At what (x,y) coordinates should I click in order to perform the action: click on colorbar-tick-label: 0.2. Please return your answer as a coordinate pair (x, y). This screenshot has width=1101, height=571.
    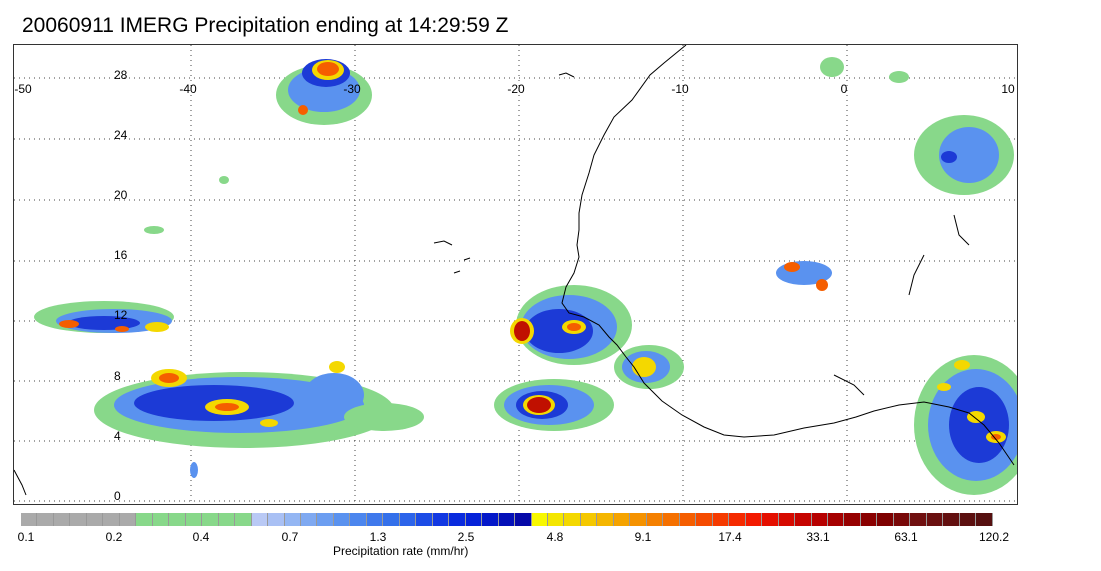
    Looking at the image, I should click on (114, 537).